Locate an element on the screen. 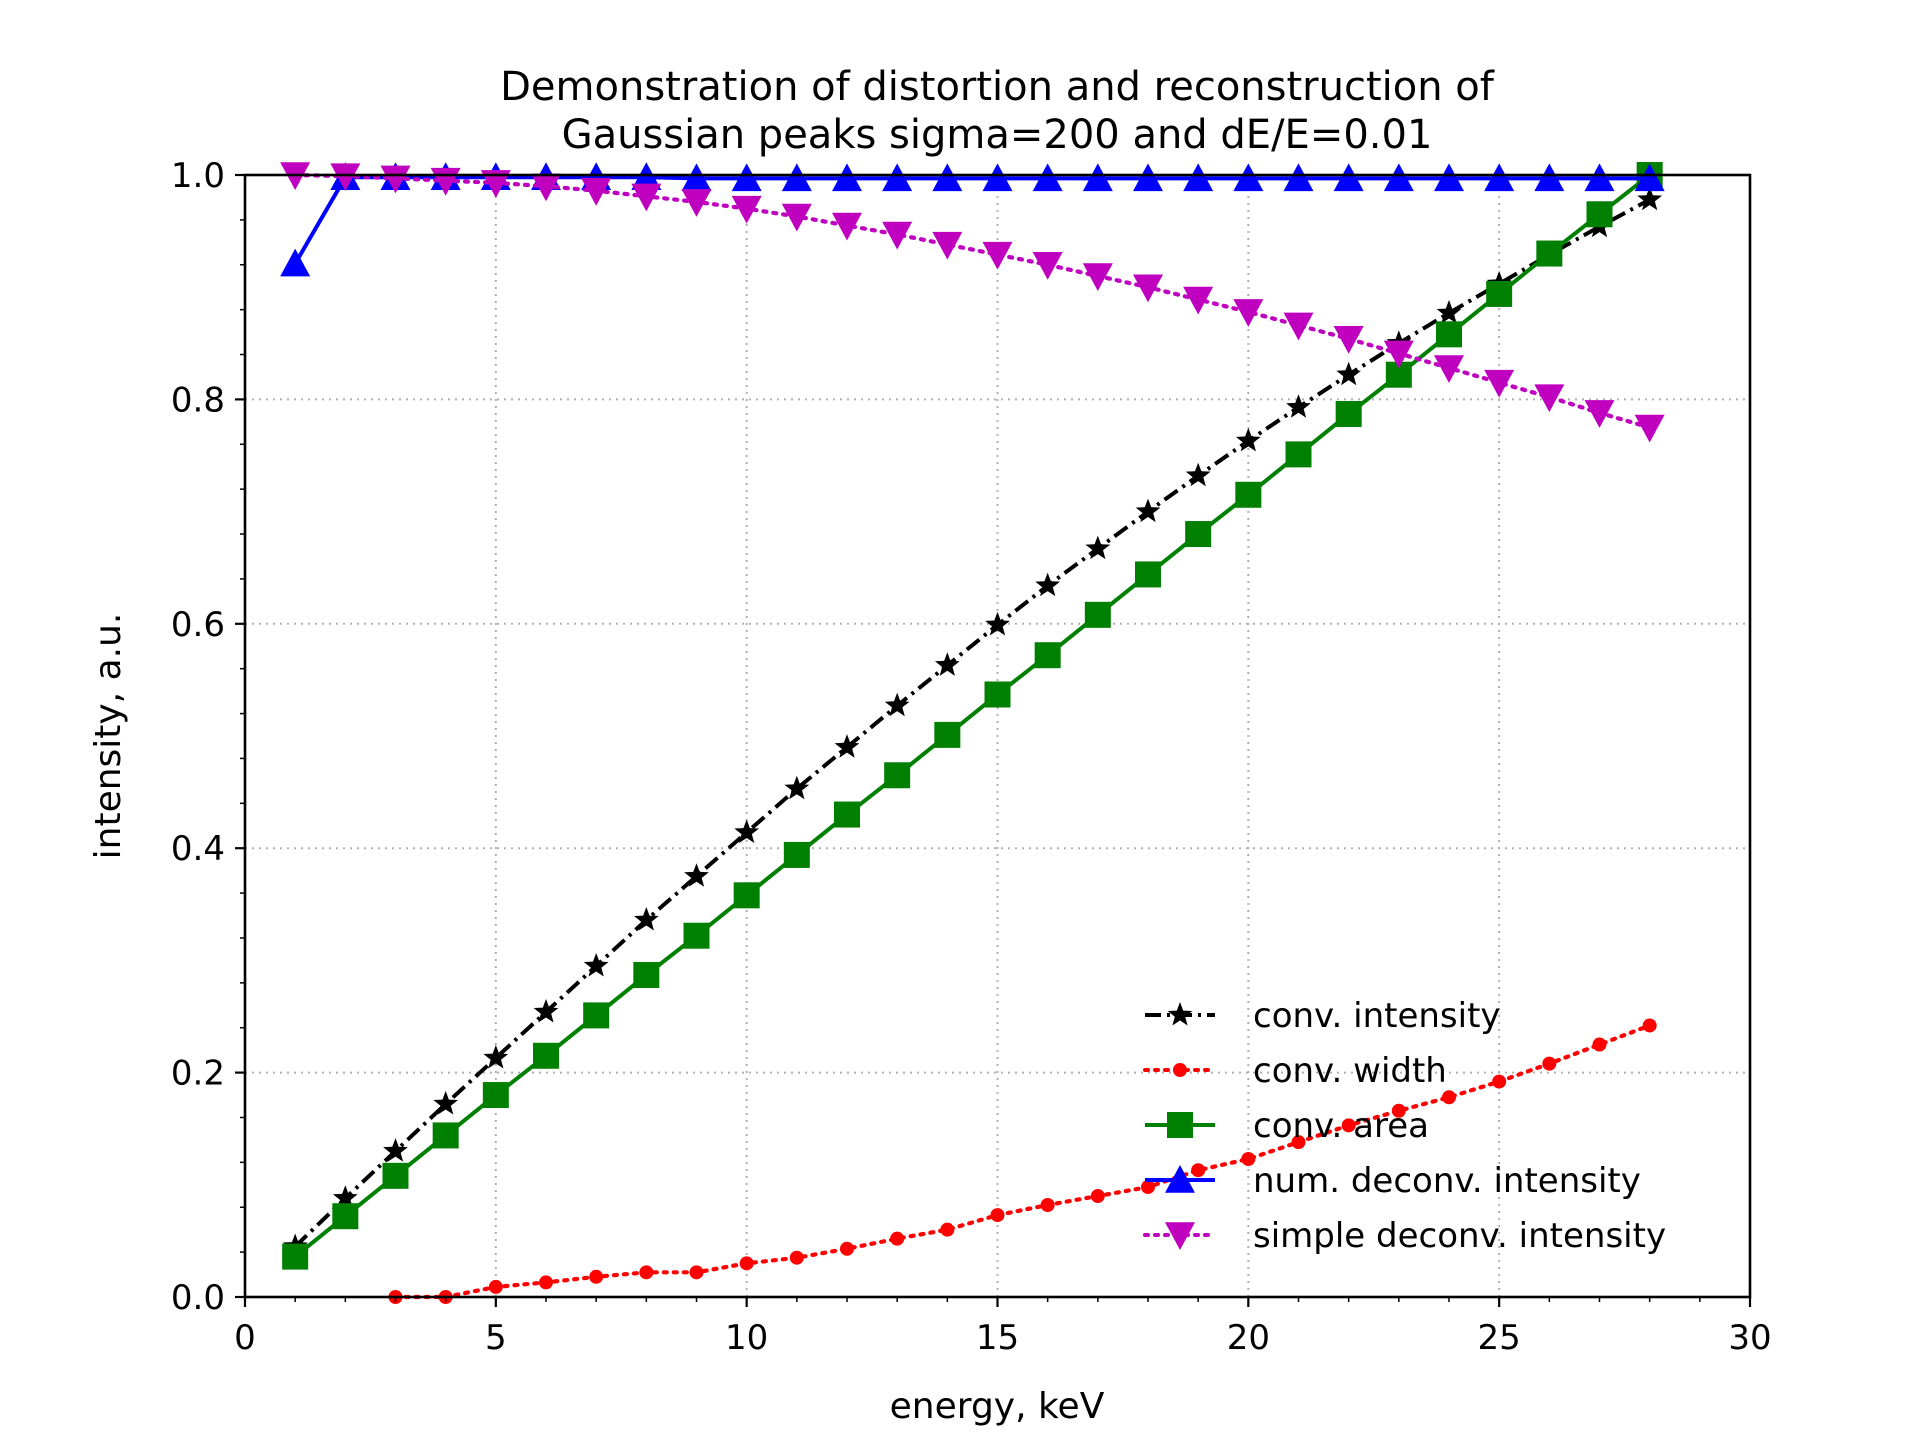 This screenshot has width=1920, height=1444. series-simple-deconv-intensity is located at coordinates (972, 302).